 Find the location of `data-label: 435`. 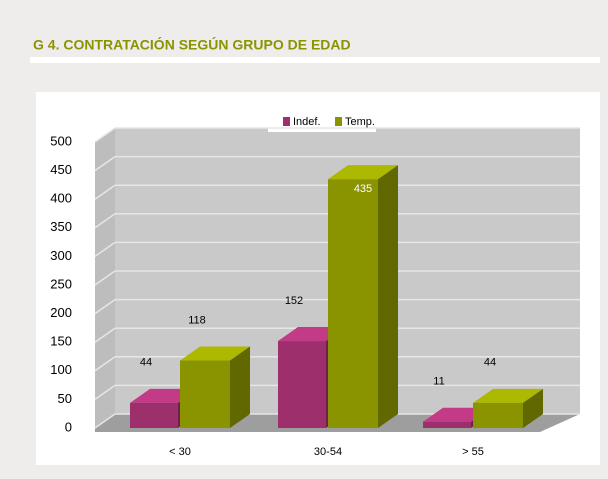

data-label: 435 is located at coordinates (363, 189).